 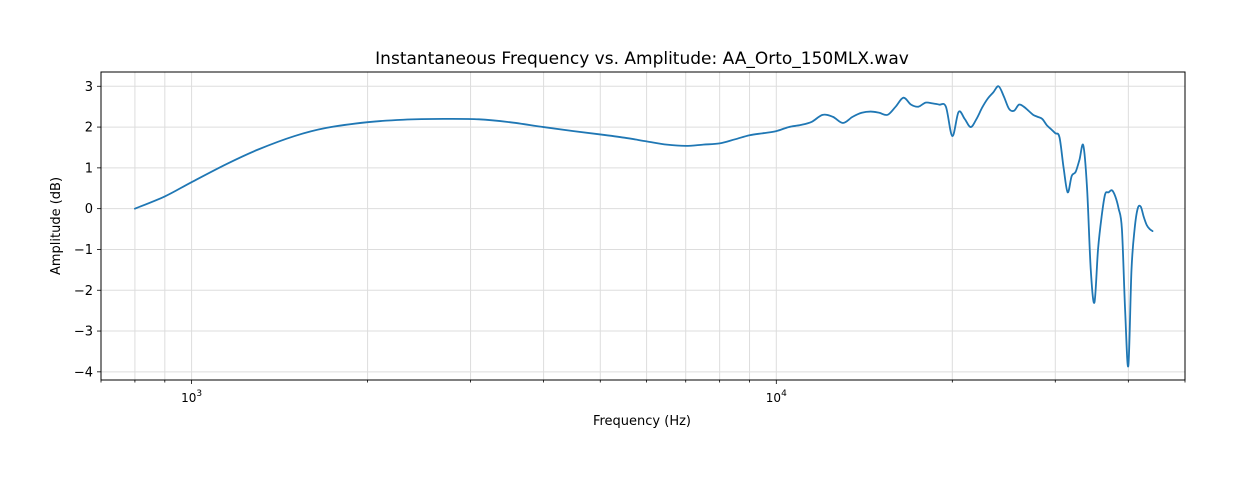 What do you see at coordinates (642, 421) in the screenshot?
I see `x-axis-label: Frequency (Hz)` at bounding box center [642, 421].